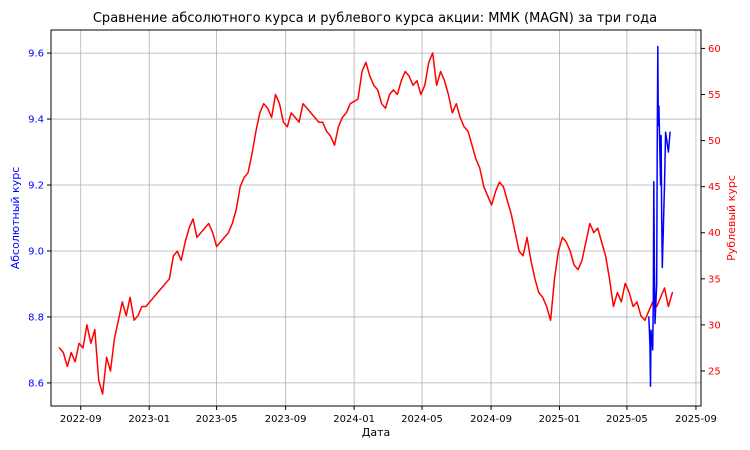 The width and height of the screenshot is (750, 450). What do you see at coordinates (149, 419) in the screenshot?
I see `x-tick-label: 2023-01` at bounding box center [149, 419].